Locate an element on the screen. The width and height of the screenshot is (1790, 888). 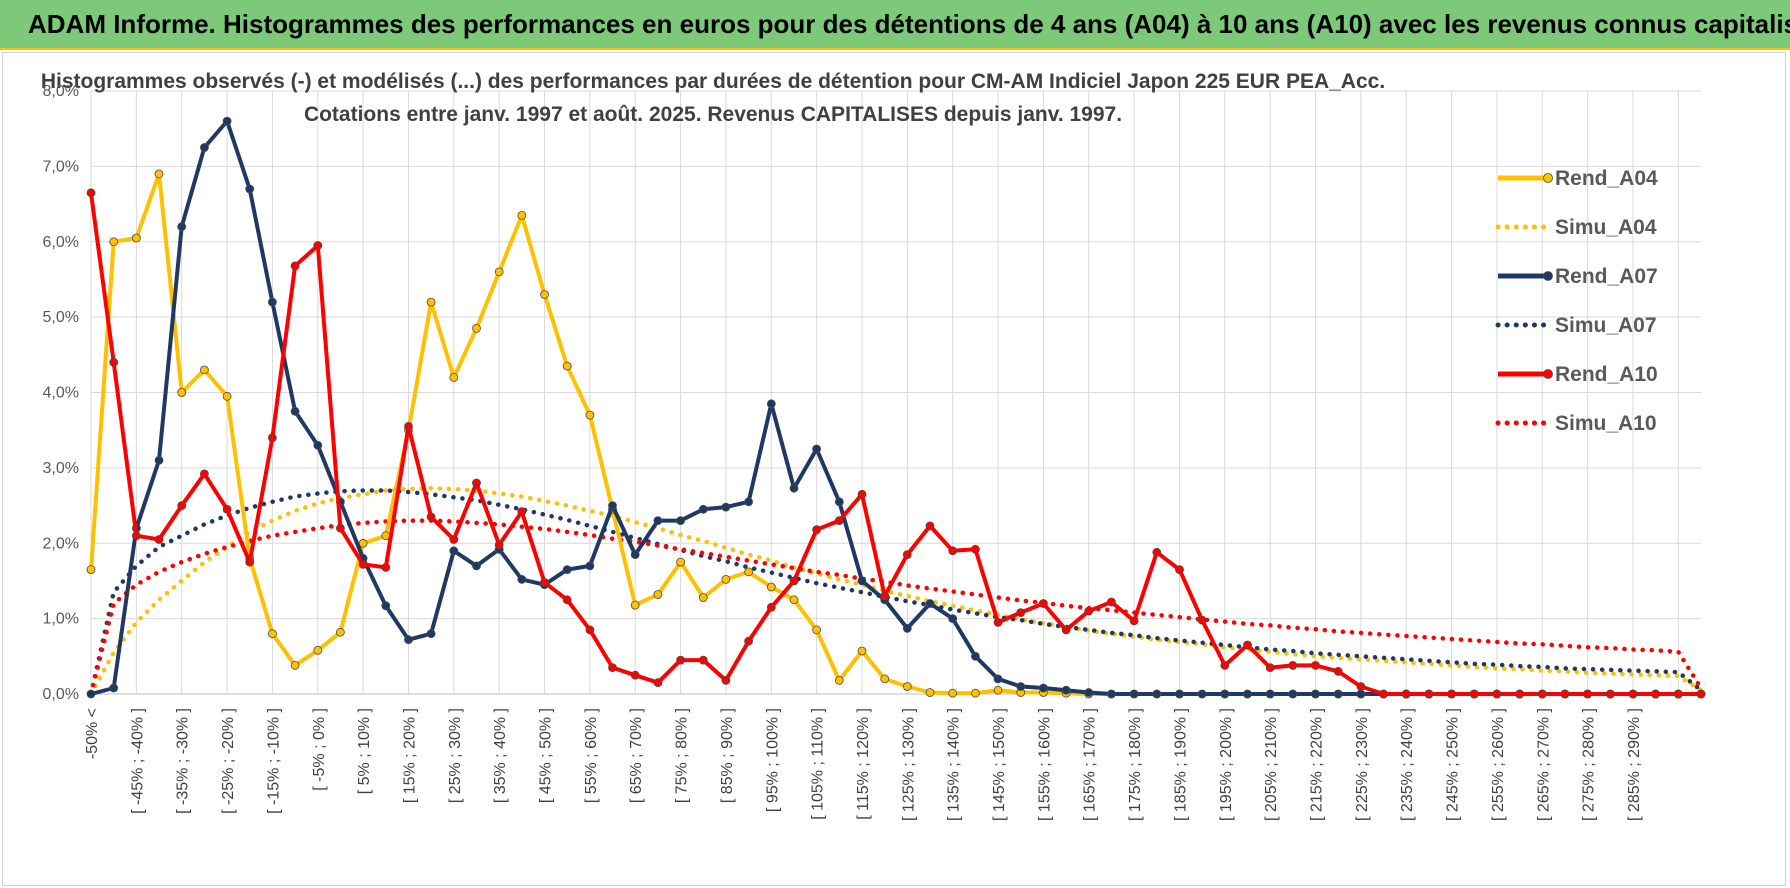
y-tick-label: 4,0% is located at coordinates (61, 393).